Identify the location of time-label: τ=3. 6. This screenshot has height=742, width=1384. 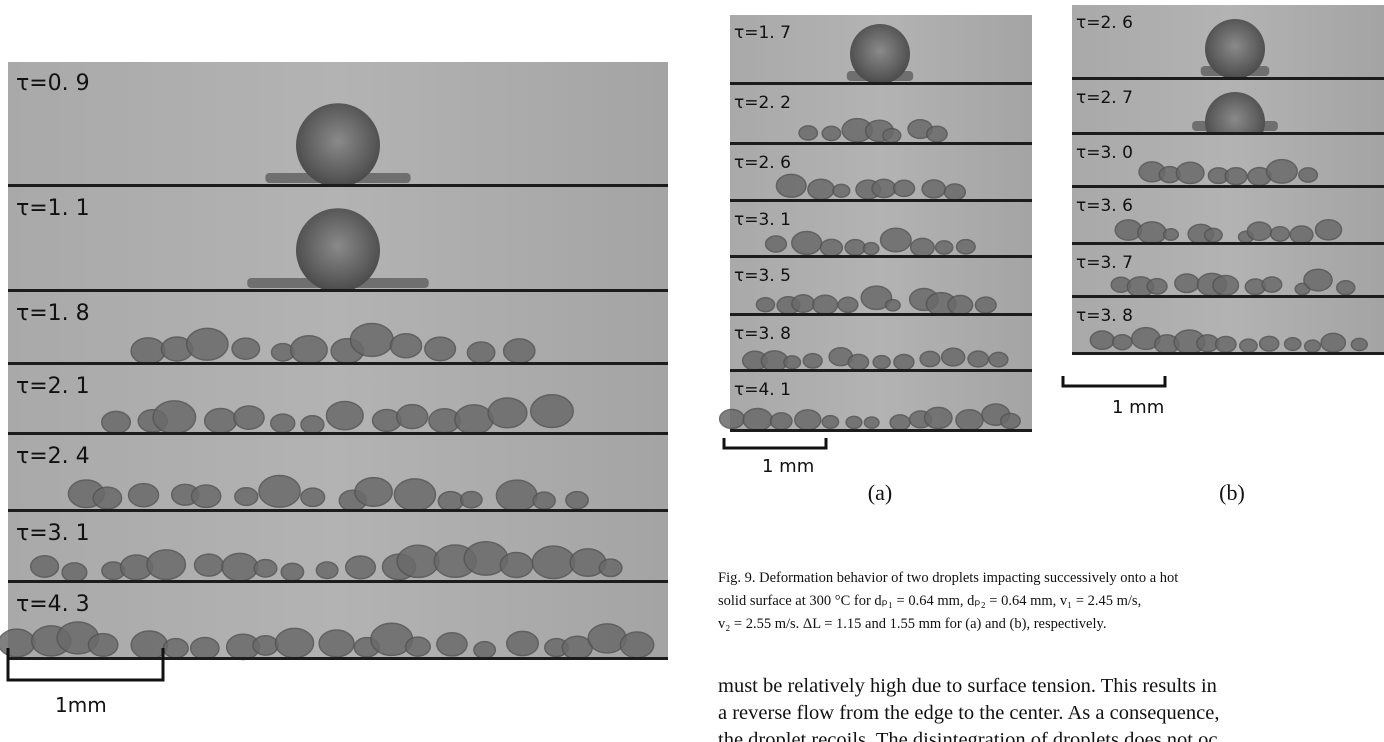
(1104, 206).